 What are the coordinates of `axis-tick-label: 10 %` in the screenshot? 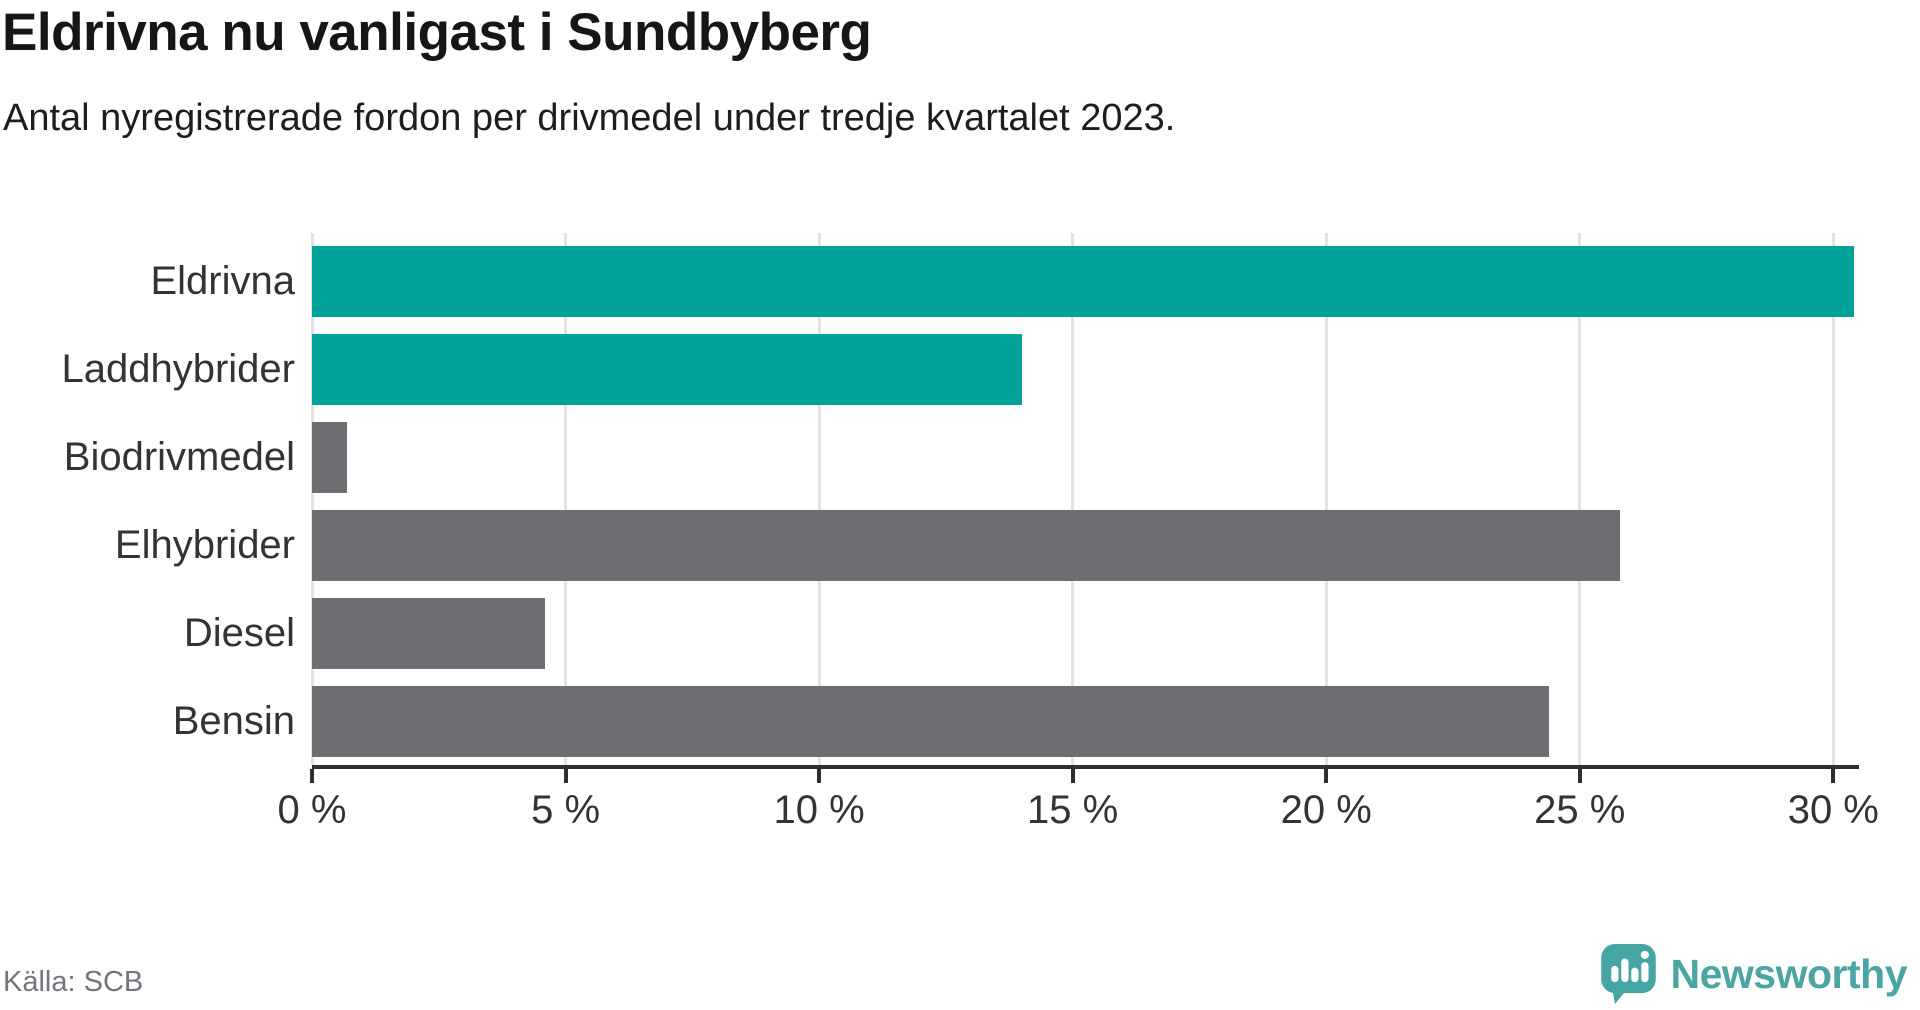 It's located at (819, 810).